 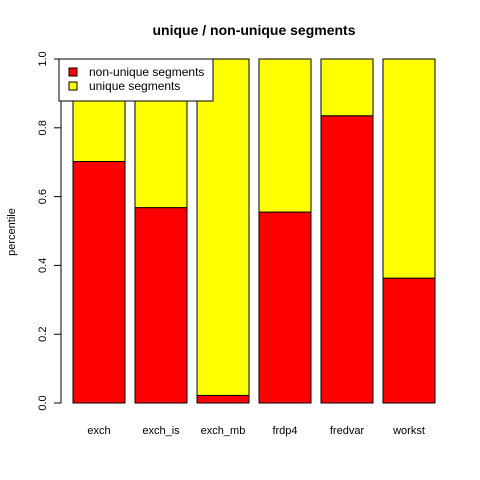 What do you see at coordinates (223, 227) in the screenshot?
I see `bar-exch_mb-unique` at bounding box center [223, 227].